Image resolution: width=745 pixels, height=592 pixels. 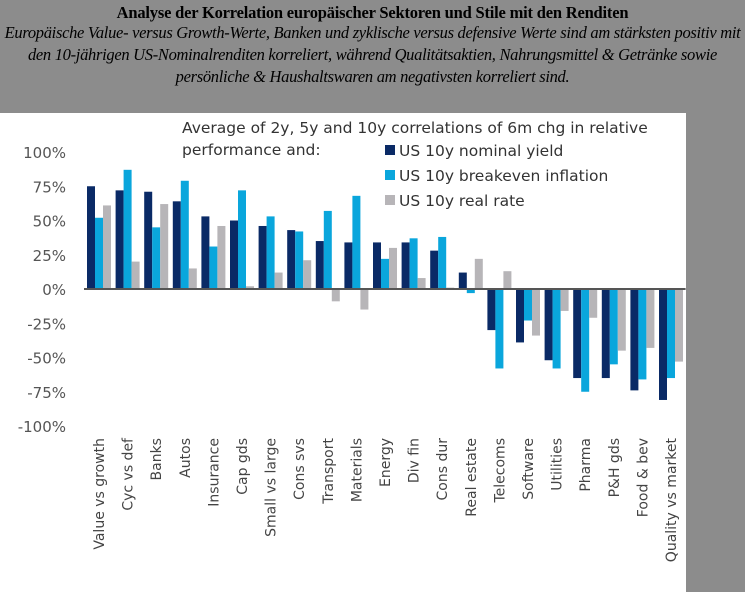 I want to click on x-tick-label: Cyc vs def, so click(x=129, y=474).